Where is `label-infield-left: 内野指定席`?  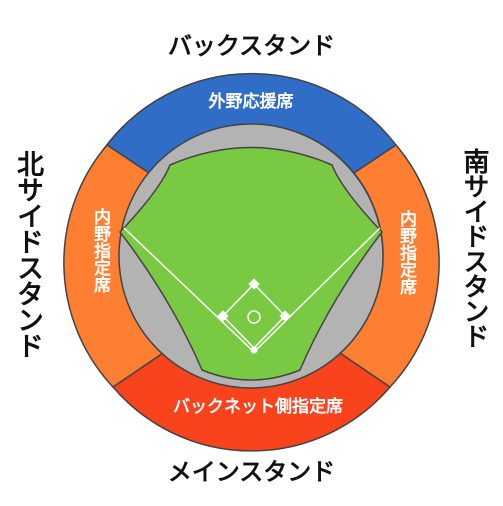
label-infield-left: 内野指定席 is located at coordinates (100, 250).